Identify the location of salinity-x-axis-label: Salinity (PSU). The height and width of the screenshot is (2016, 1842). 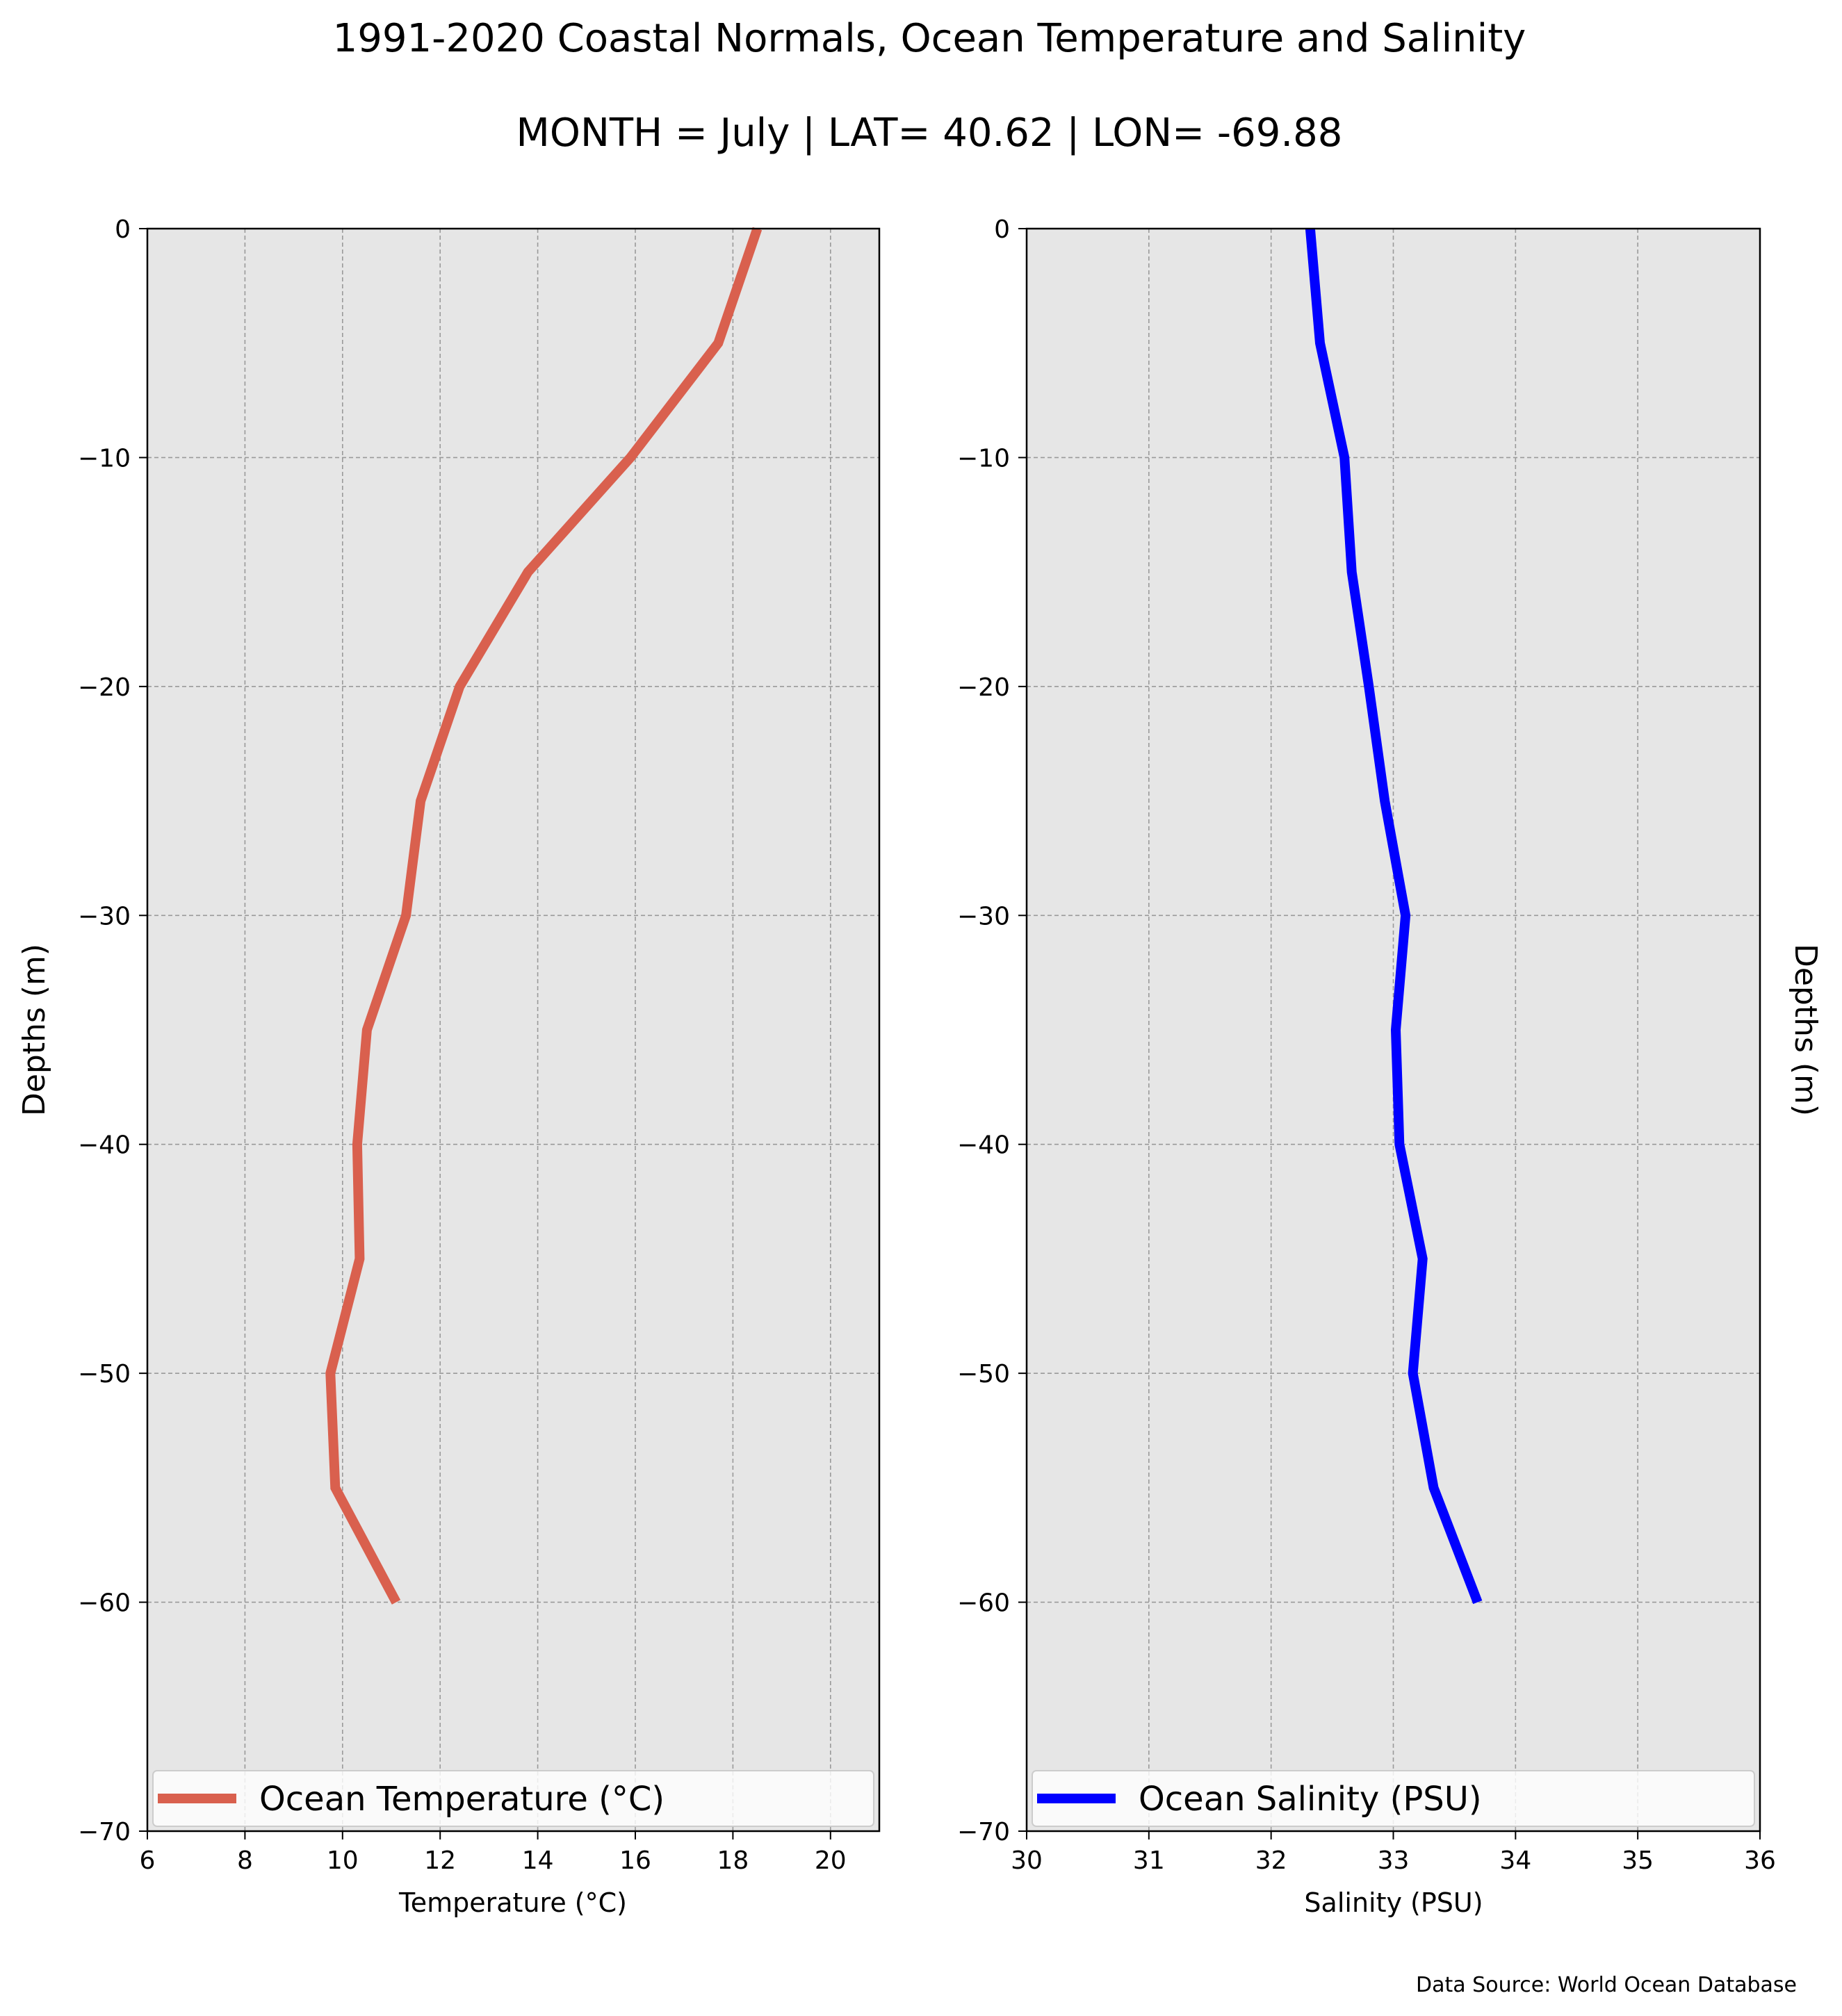
(1393, 1903).